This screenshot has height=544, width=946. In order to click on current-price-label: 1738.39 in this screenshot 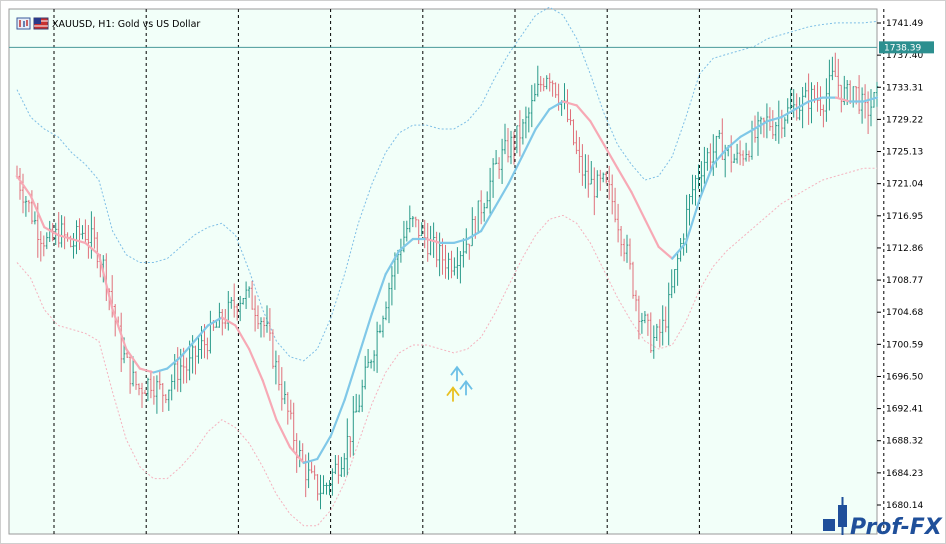, I will do `click(902, 48)`.